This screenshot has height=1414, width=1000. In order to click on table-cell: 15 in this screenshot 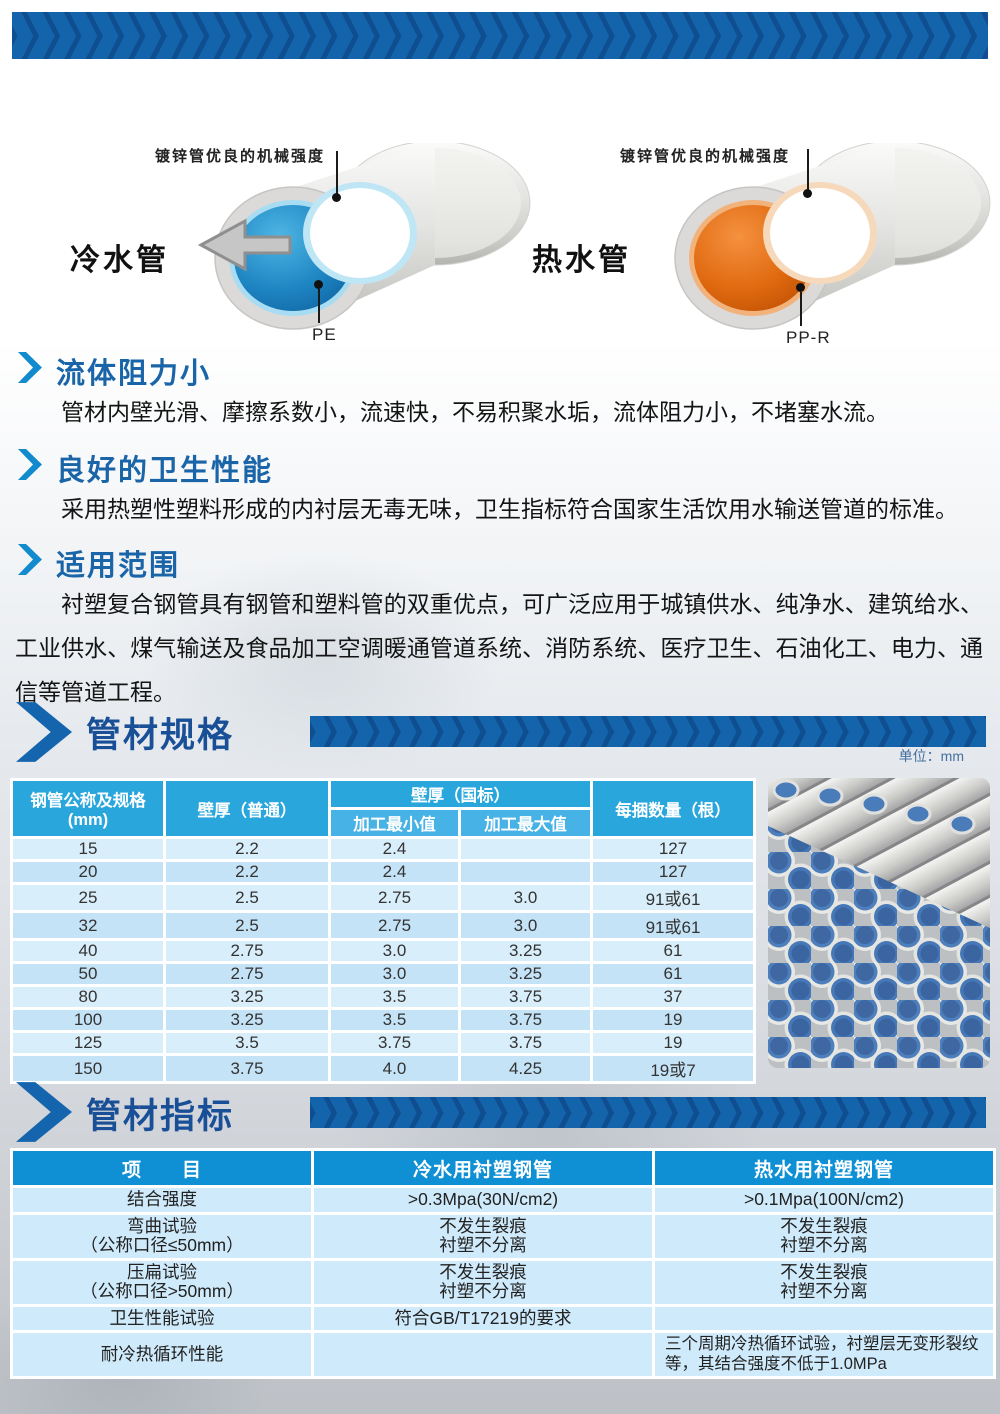, I will do `click(88, 849)`.